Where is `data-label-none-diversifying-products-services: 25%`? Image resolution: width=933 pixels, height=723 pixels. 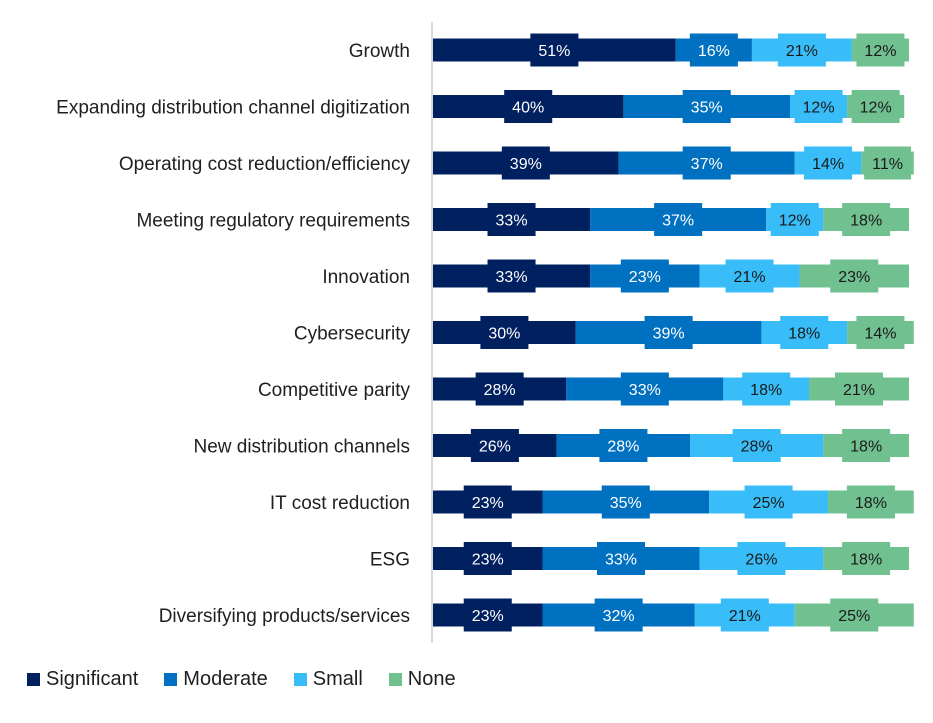 data-label-none-diversifying-products-services: 25% is located at coordinates (854, 616).